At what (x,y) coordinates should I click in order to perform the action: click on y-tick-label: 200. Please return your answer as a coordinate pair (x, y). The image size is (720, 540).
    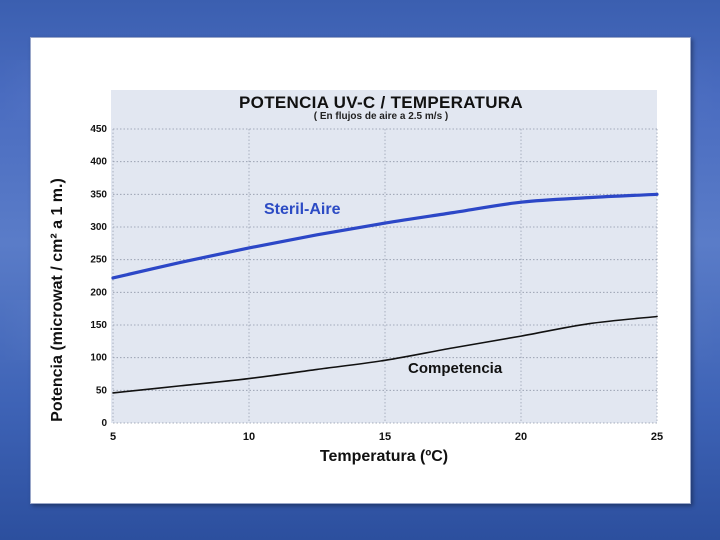
    Looking at the image, I should click on (98, 292).